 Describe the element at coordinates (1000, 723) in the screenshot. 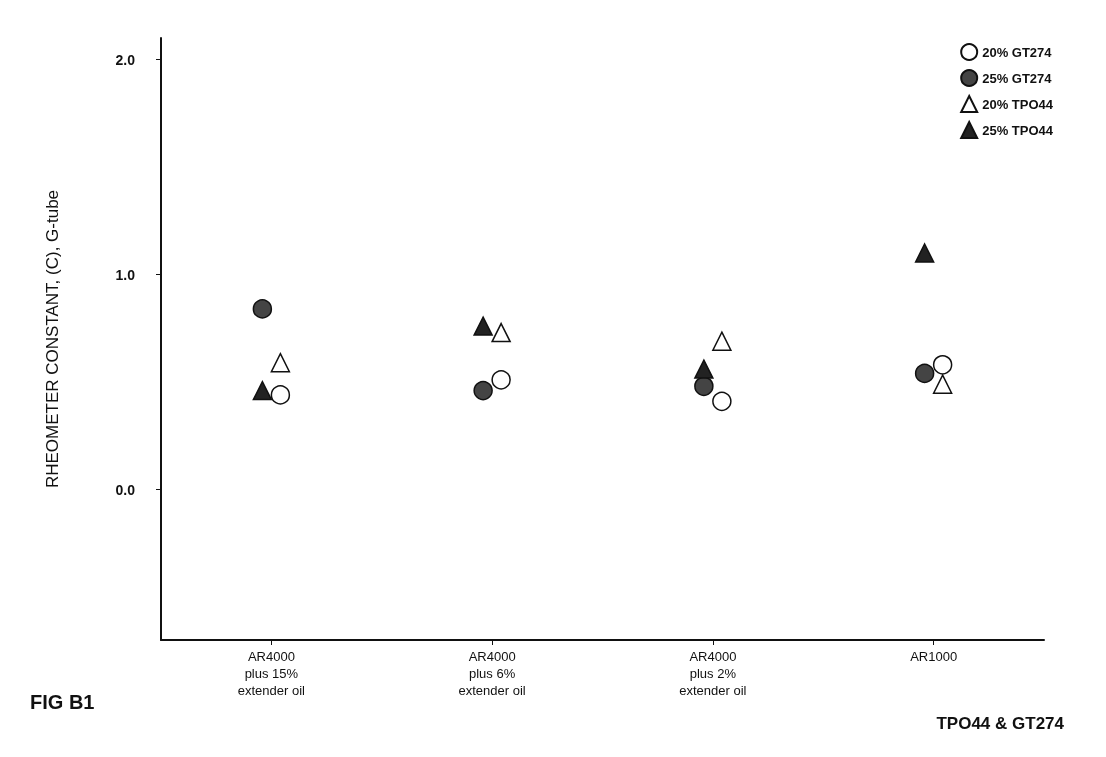

I see `text: TPO44 & GT274` at that location.